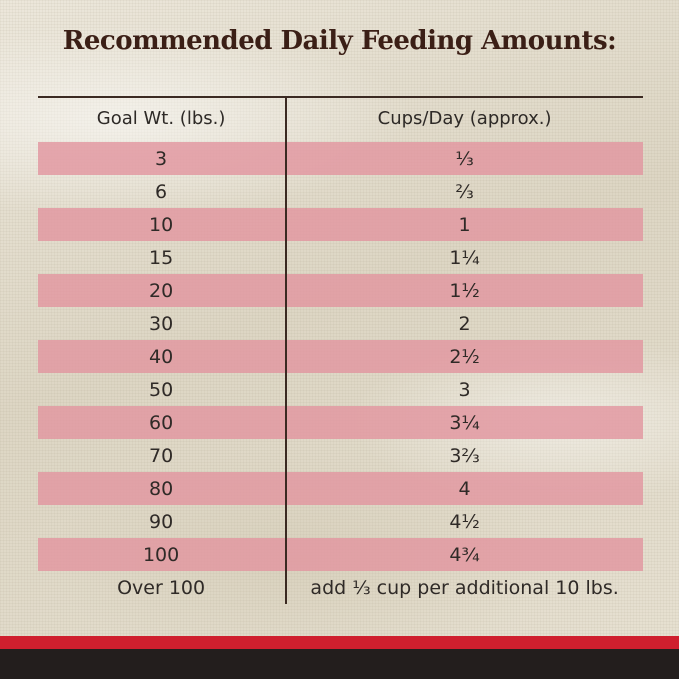 This screenshot has width=679, height=679. I want to click on table-row: 6 ⅔, so click(340, 191).